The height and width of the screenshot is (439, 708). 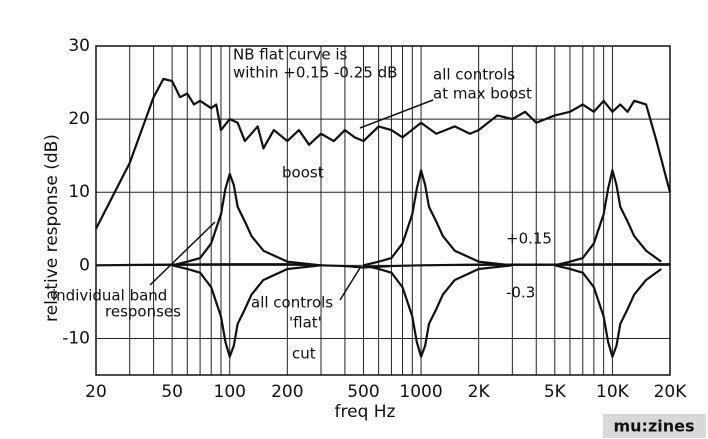 I want to click on annotation: 'flat', so click(x=305, y=323).